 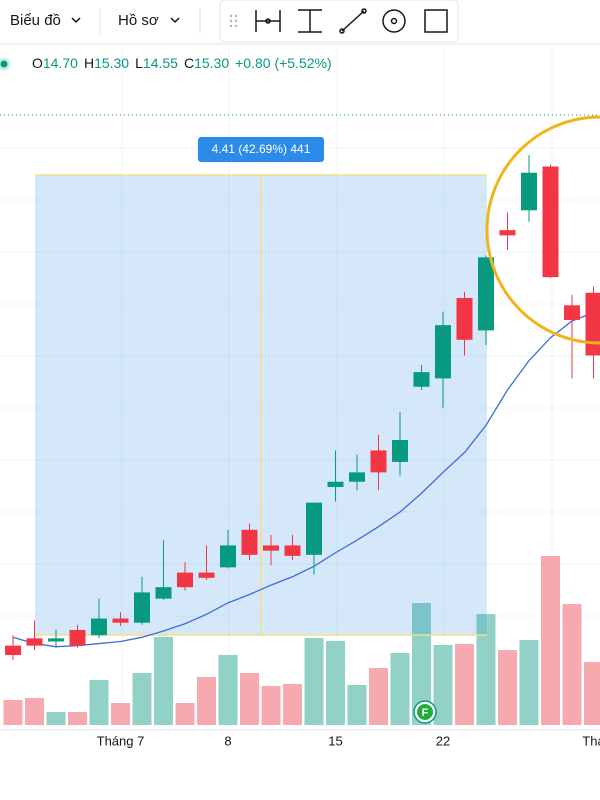 What do you see at coordinates (189, 63) in the screenshot?
I see `legend-key: C` at bounding box center [189, 63].